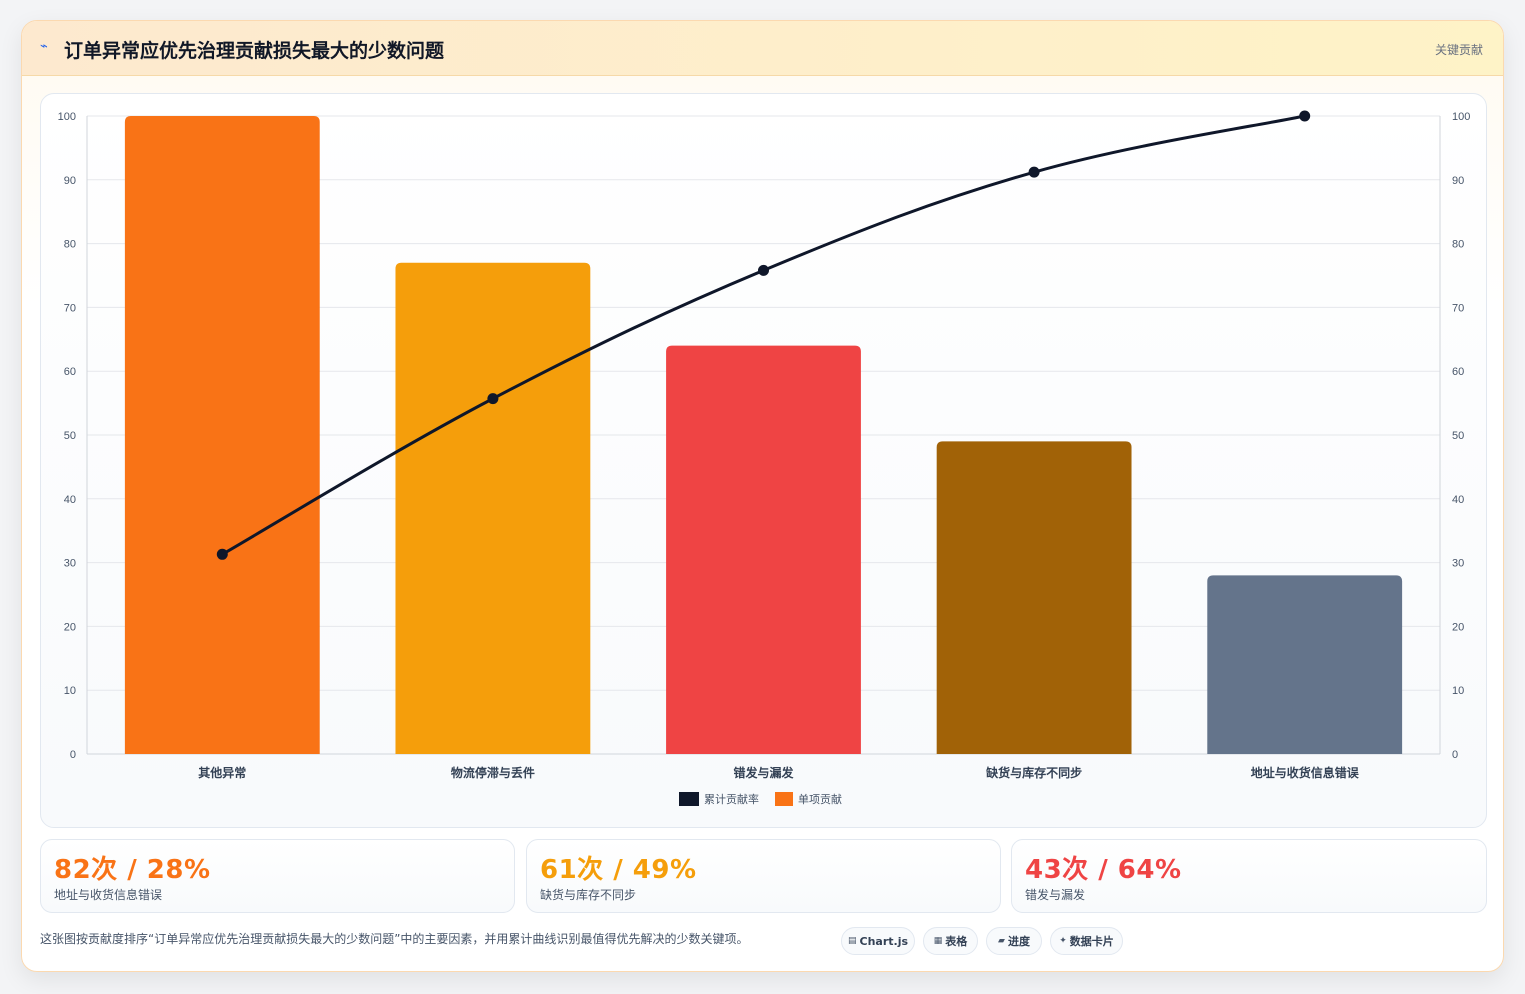  I want to click on table-icon: ▦, so click(938, 941).